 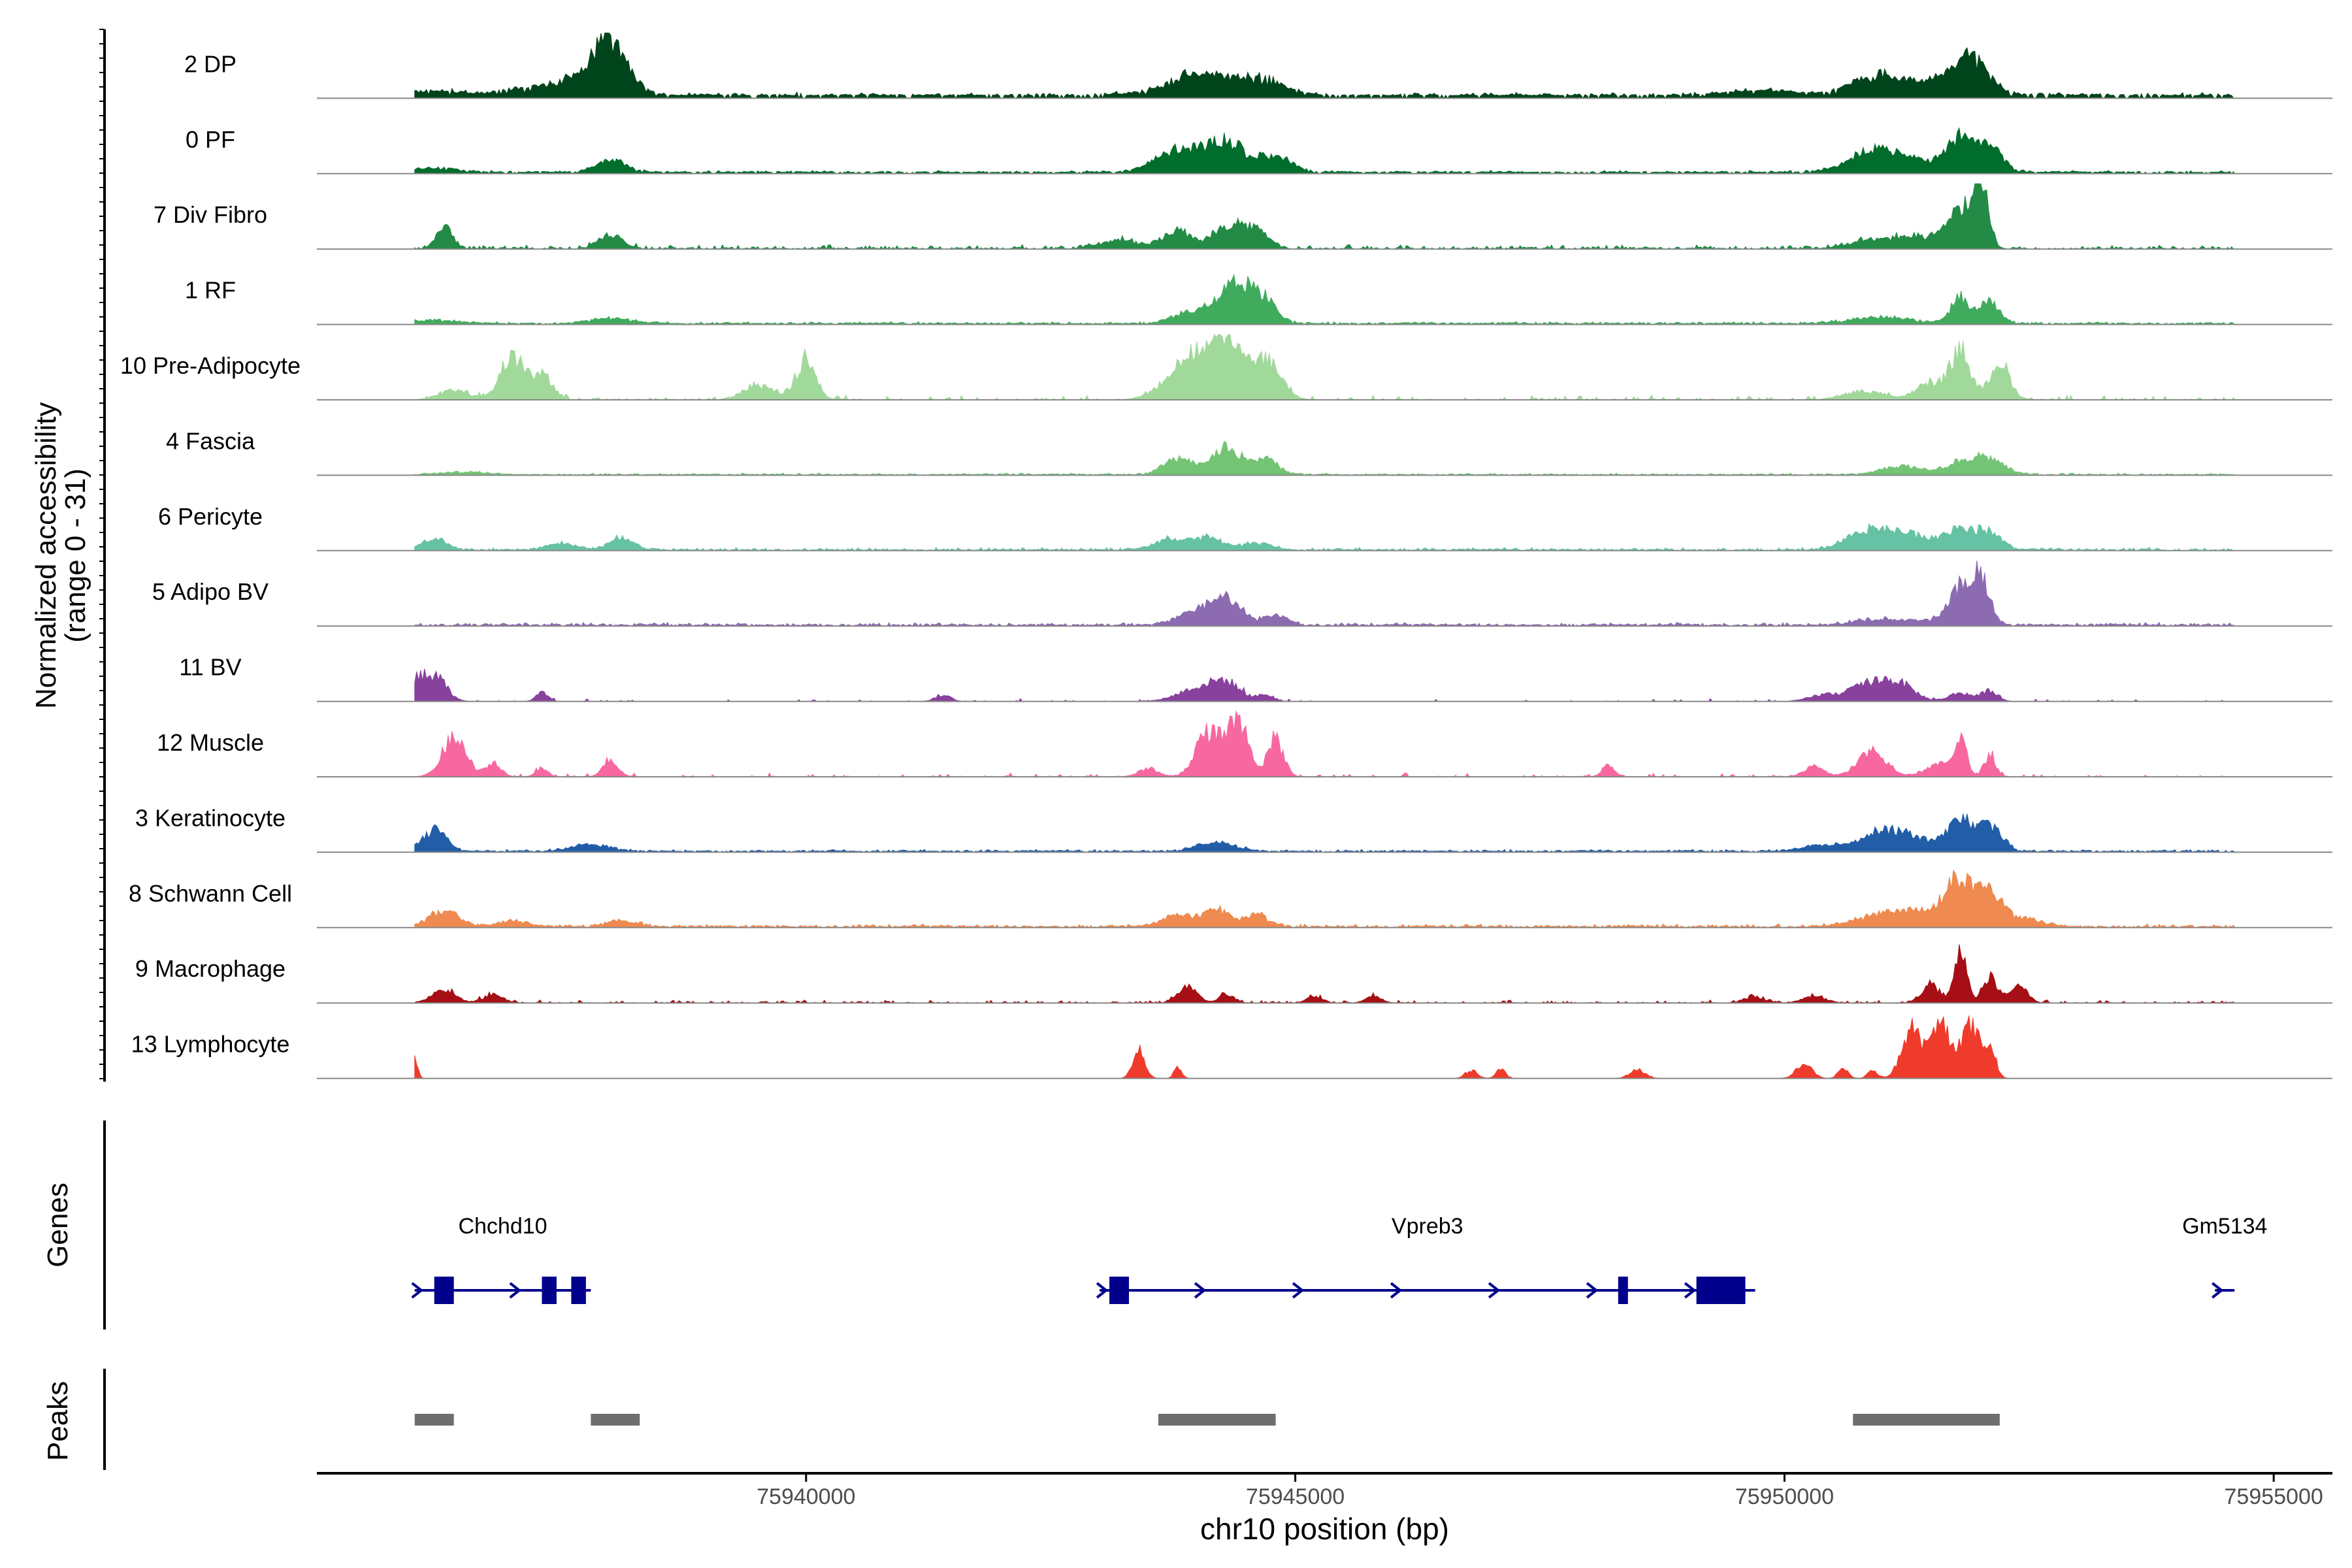 What do you see at coordinates (1255, 678) in the screenshot?
I see `track-11-bv: 11 BV` at bounding box center [1255, 678].